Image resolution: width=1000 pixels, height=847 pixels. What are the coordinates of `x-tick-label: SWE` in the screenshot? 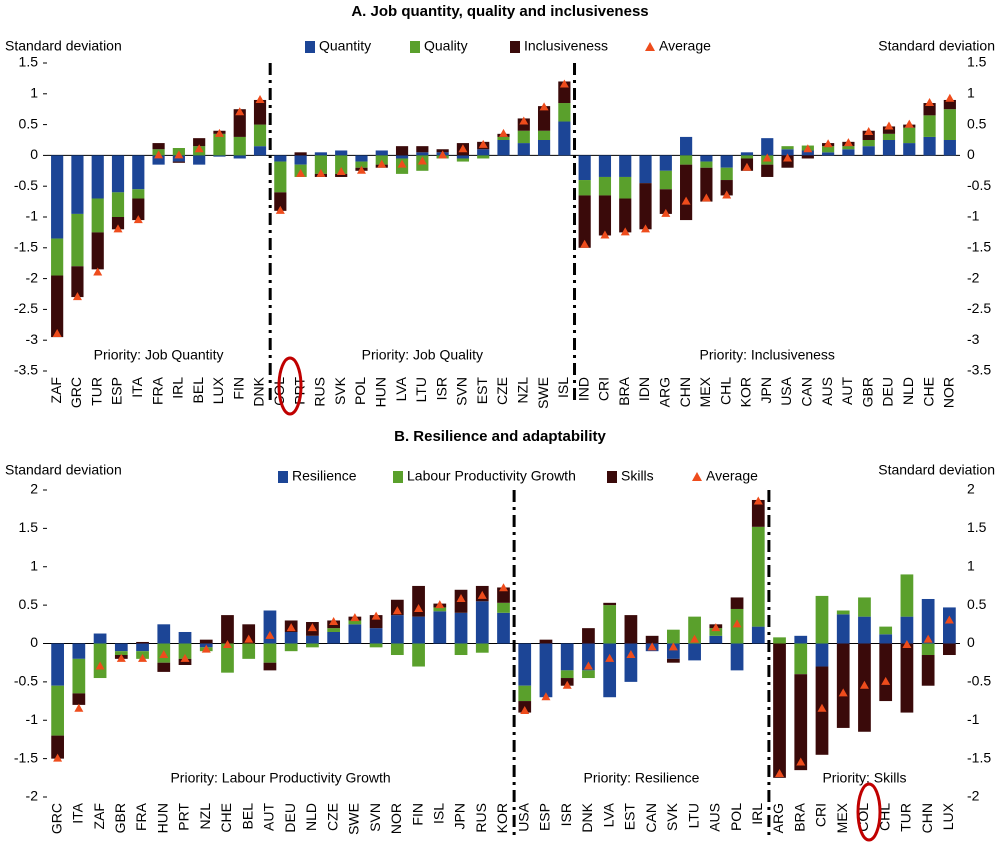 It's located at (354, 819).